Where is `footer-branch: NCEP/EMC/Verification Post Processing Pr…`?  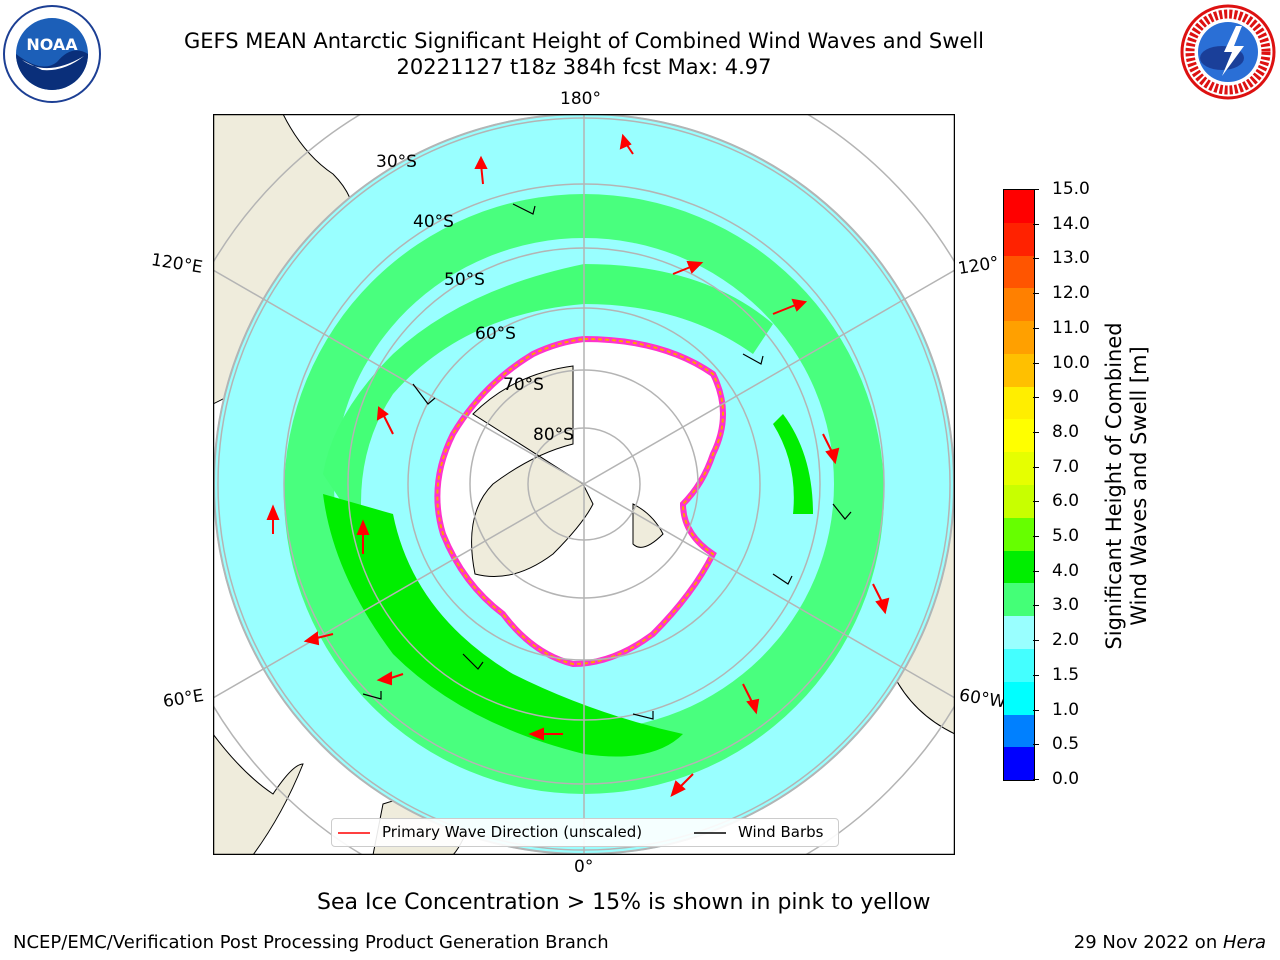
footer-branch: NCEP/EMC/Verification Post Processing Pr… is located at coordinates (311, 942).